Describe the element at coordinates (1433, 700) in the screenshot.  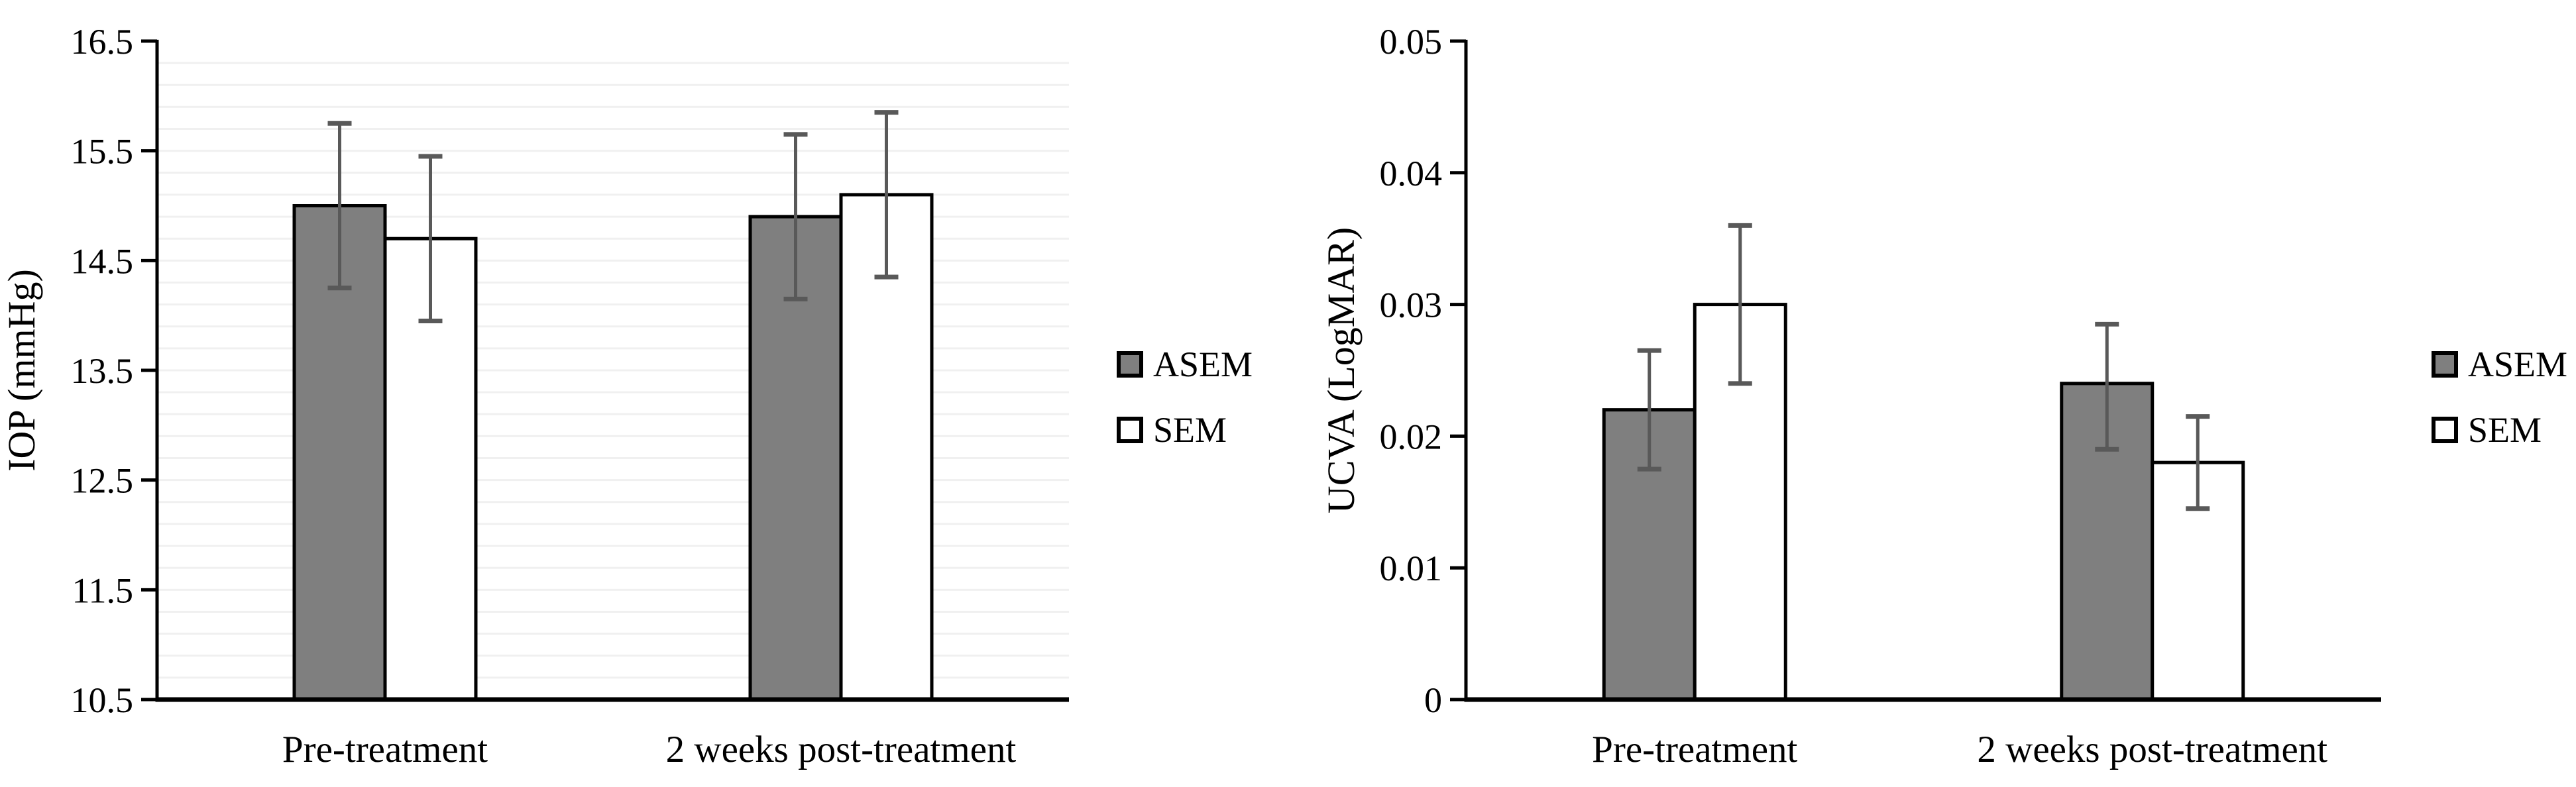
I see `y-tick-label: 0` at that location.